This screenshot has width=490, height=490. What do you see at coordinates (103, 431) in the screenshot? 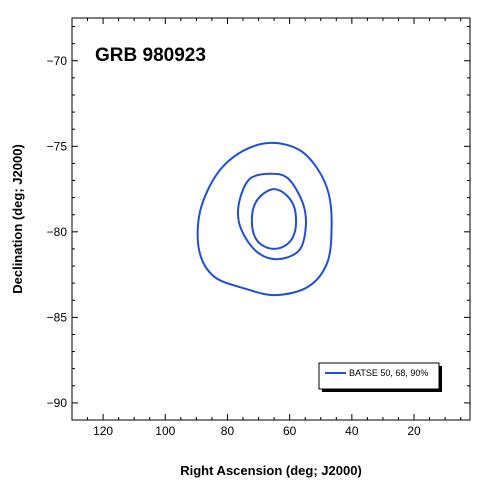
I see `x-tick-label: 120` at bounding box center [103, 431].